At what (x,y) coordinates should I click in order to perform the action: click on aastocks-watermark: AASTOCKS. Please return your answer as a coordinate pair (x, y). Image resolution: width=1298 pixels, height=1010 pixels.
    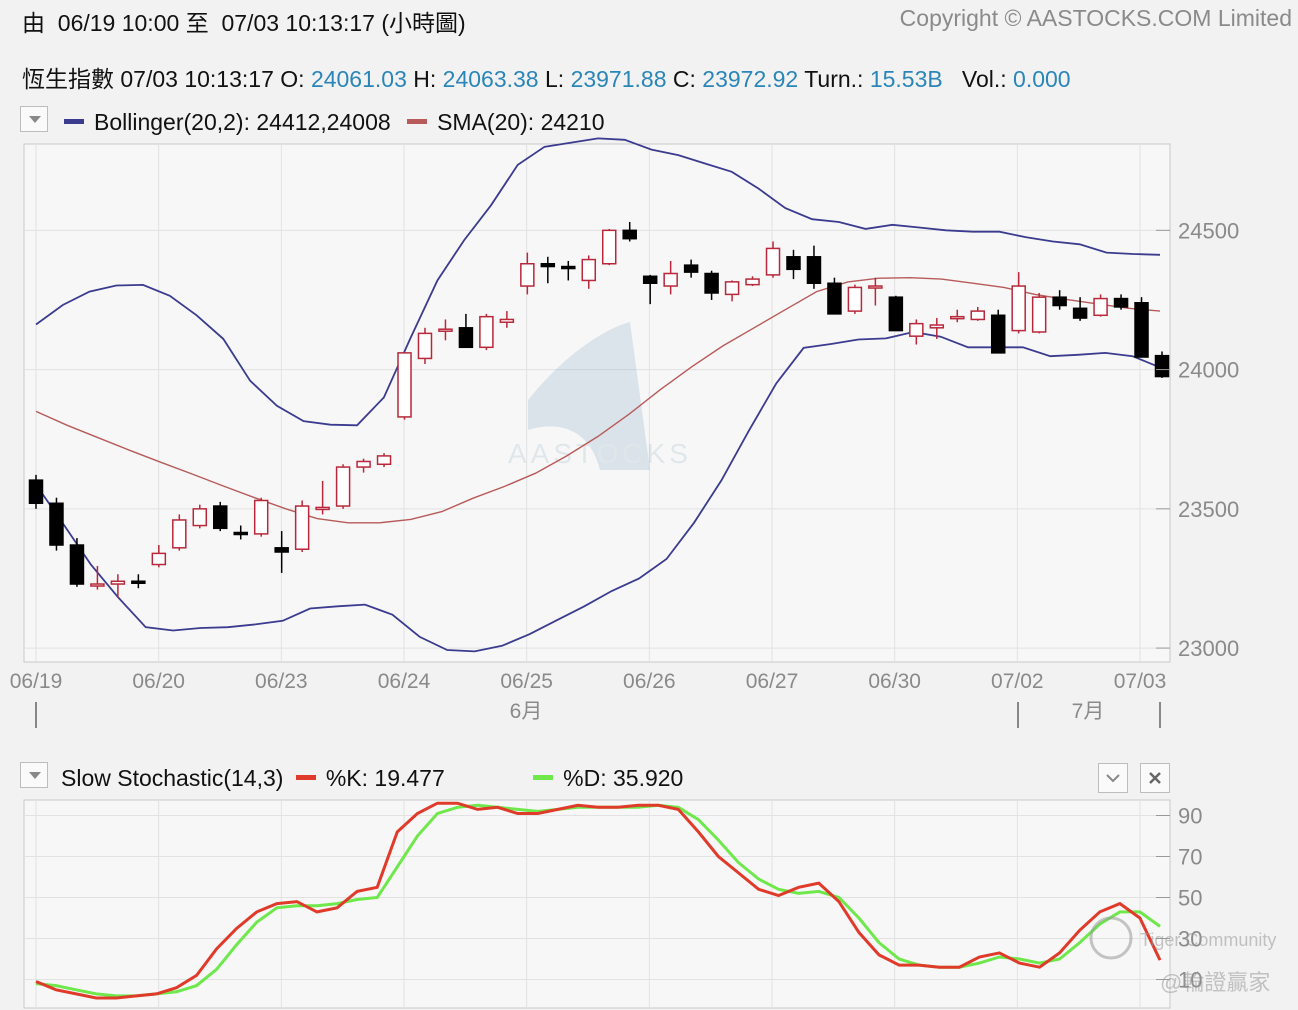
    Looking at the image, I should click on (598, 396).